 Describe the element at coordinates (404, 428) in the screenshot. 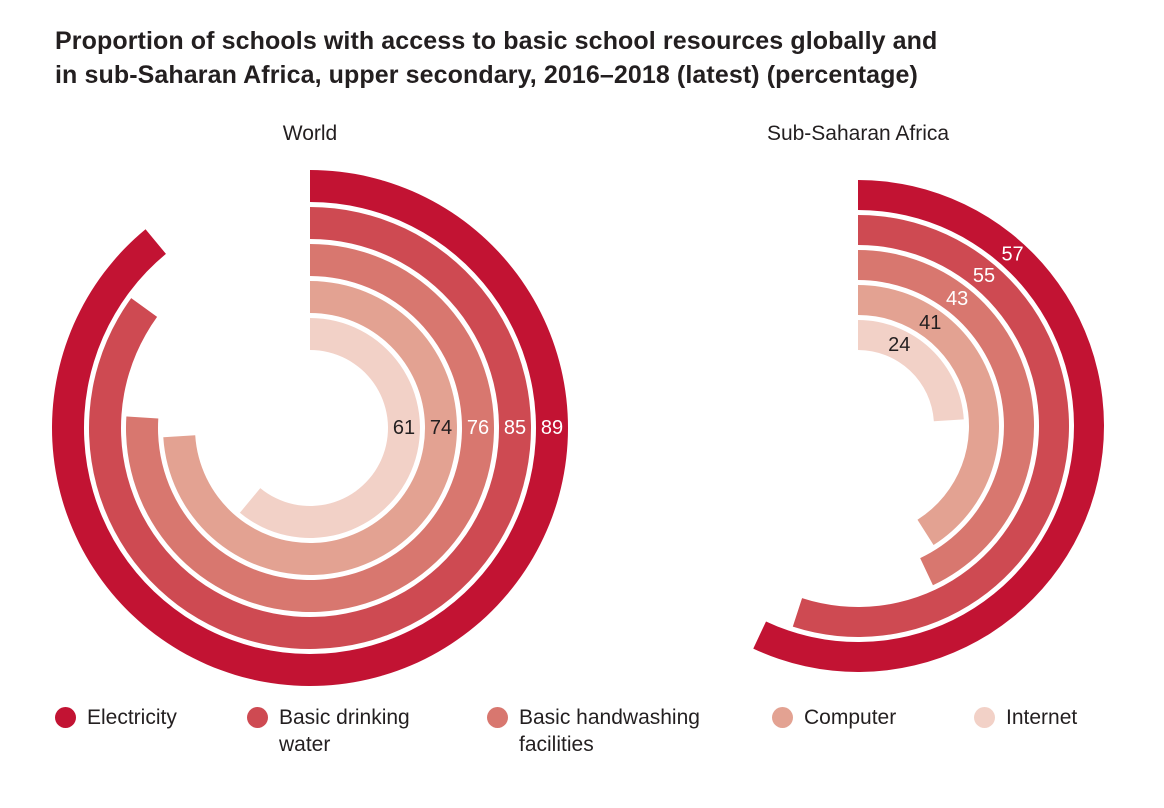

I see `world-value-label-internet: 61` at that location.